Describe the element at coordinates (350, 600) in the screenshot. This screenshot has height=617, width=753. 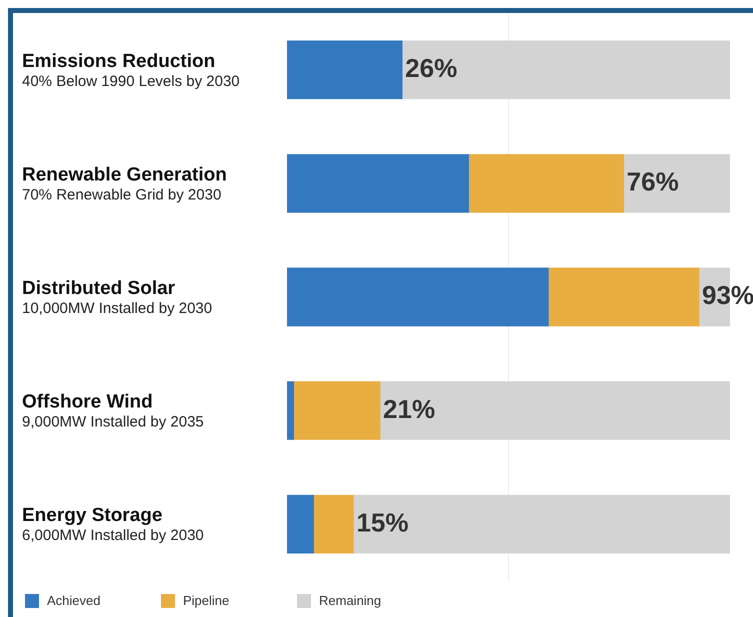
I see `legend-label: Remaining` at that location.